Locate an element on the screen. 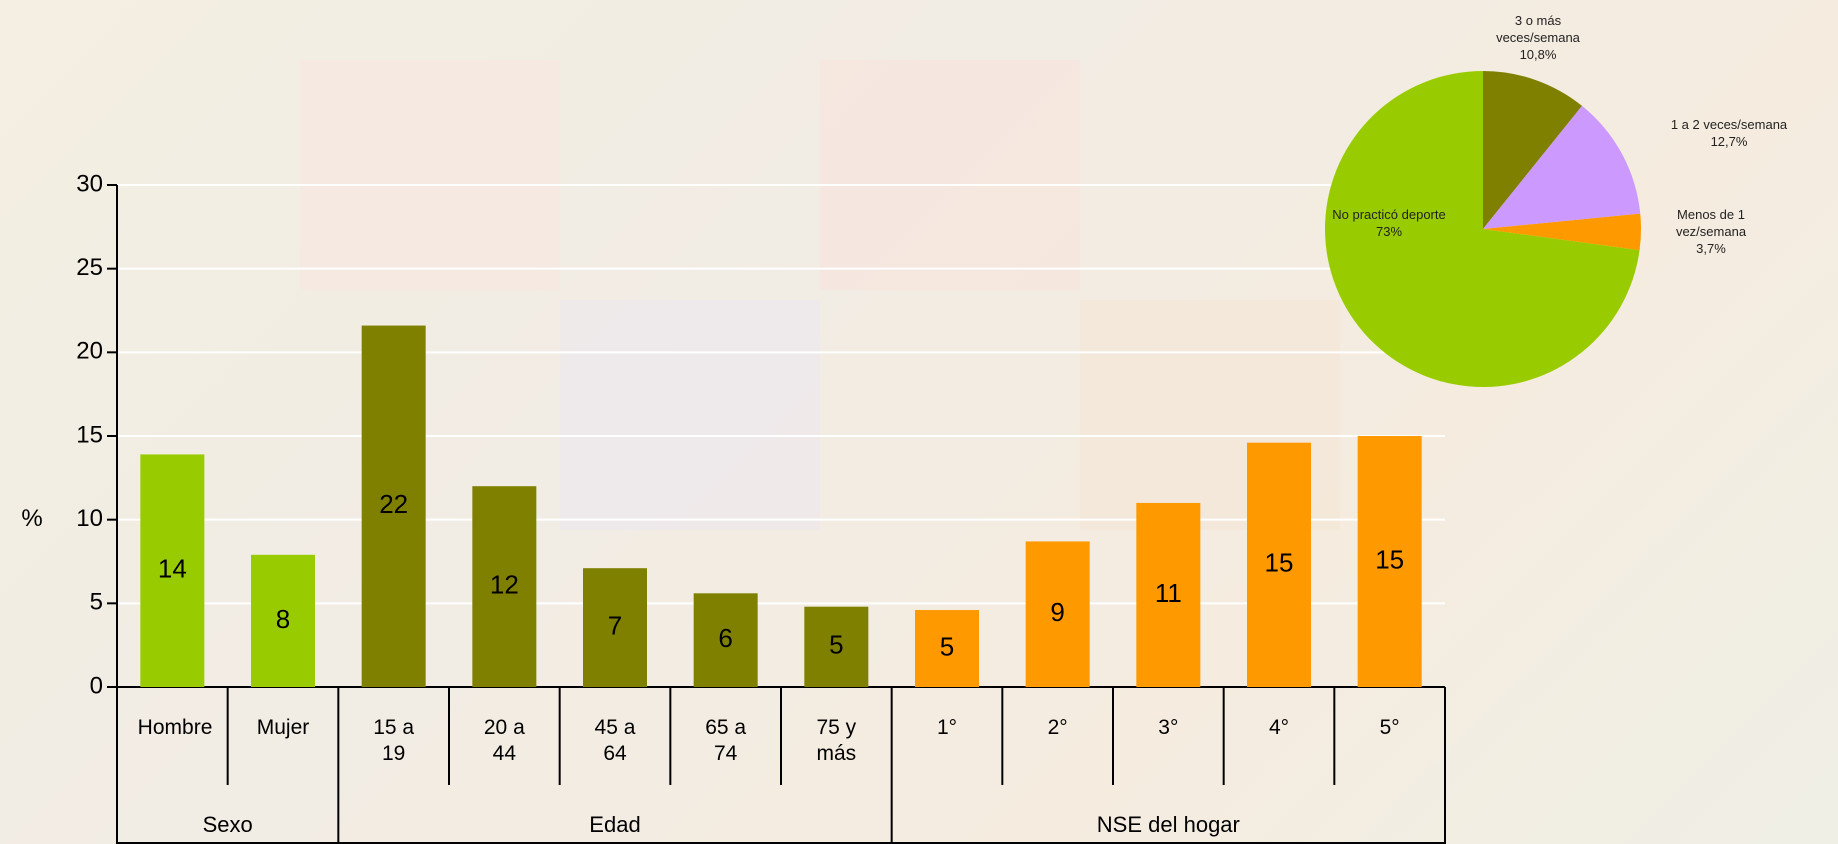 Image resolution: width=1838 pixels, height=844 pixels. pie-category: No practicó deporte is located at coordinates (1389, 214).